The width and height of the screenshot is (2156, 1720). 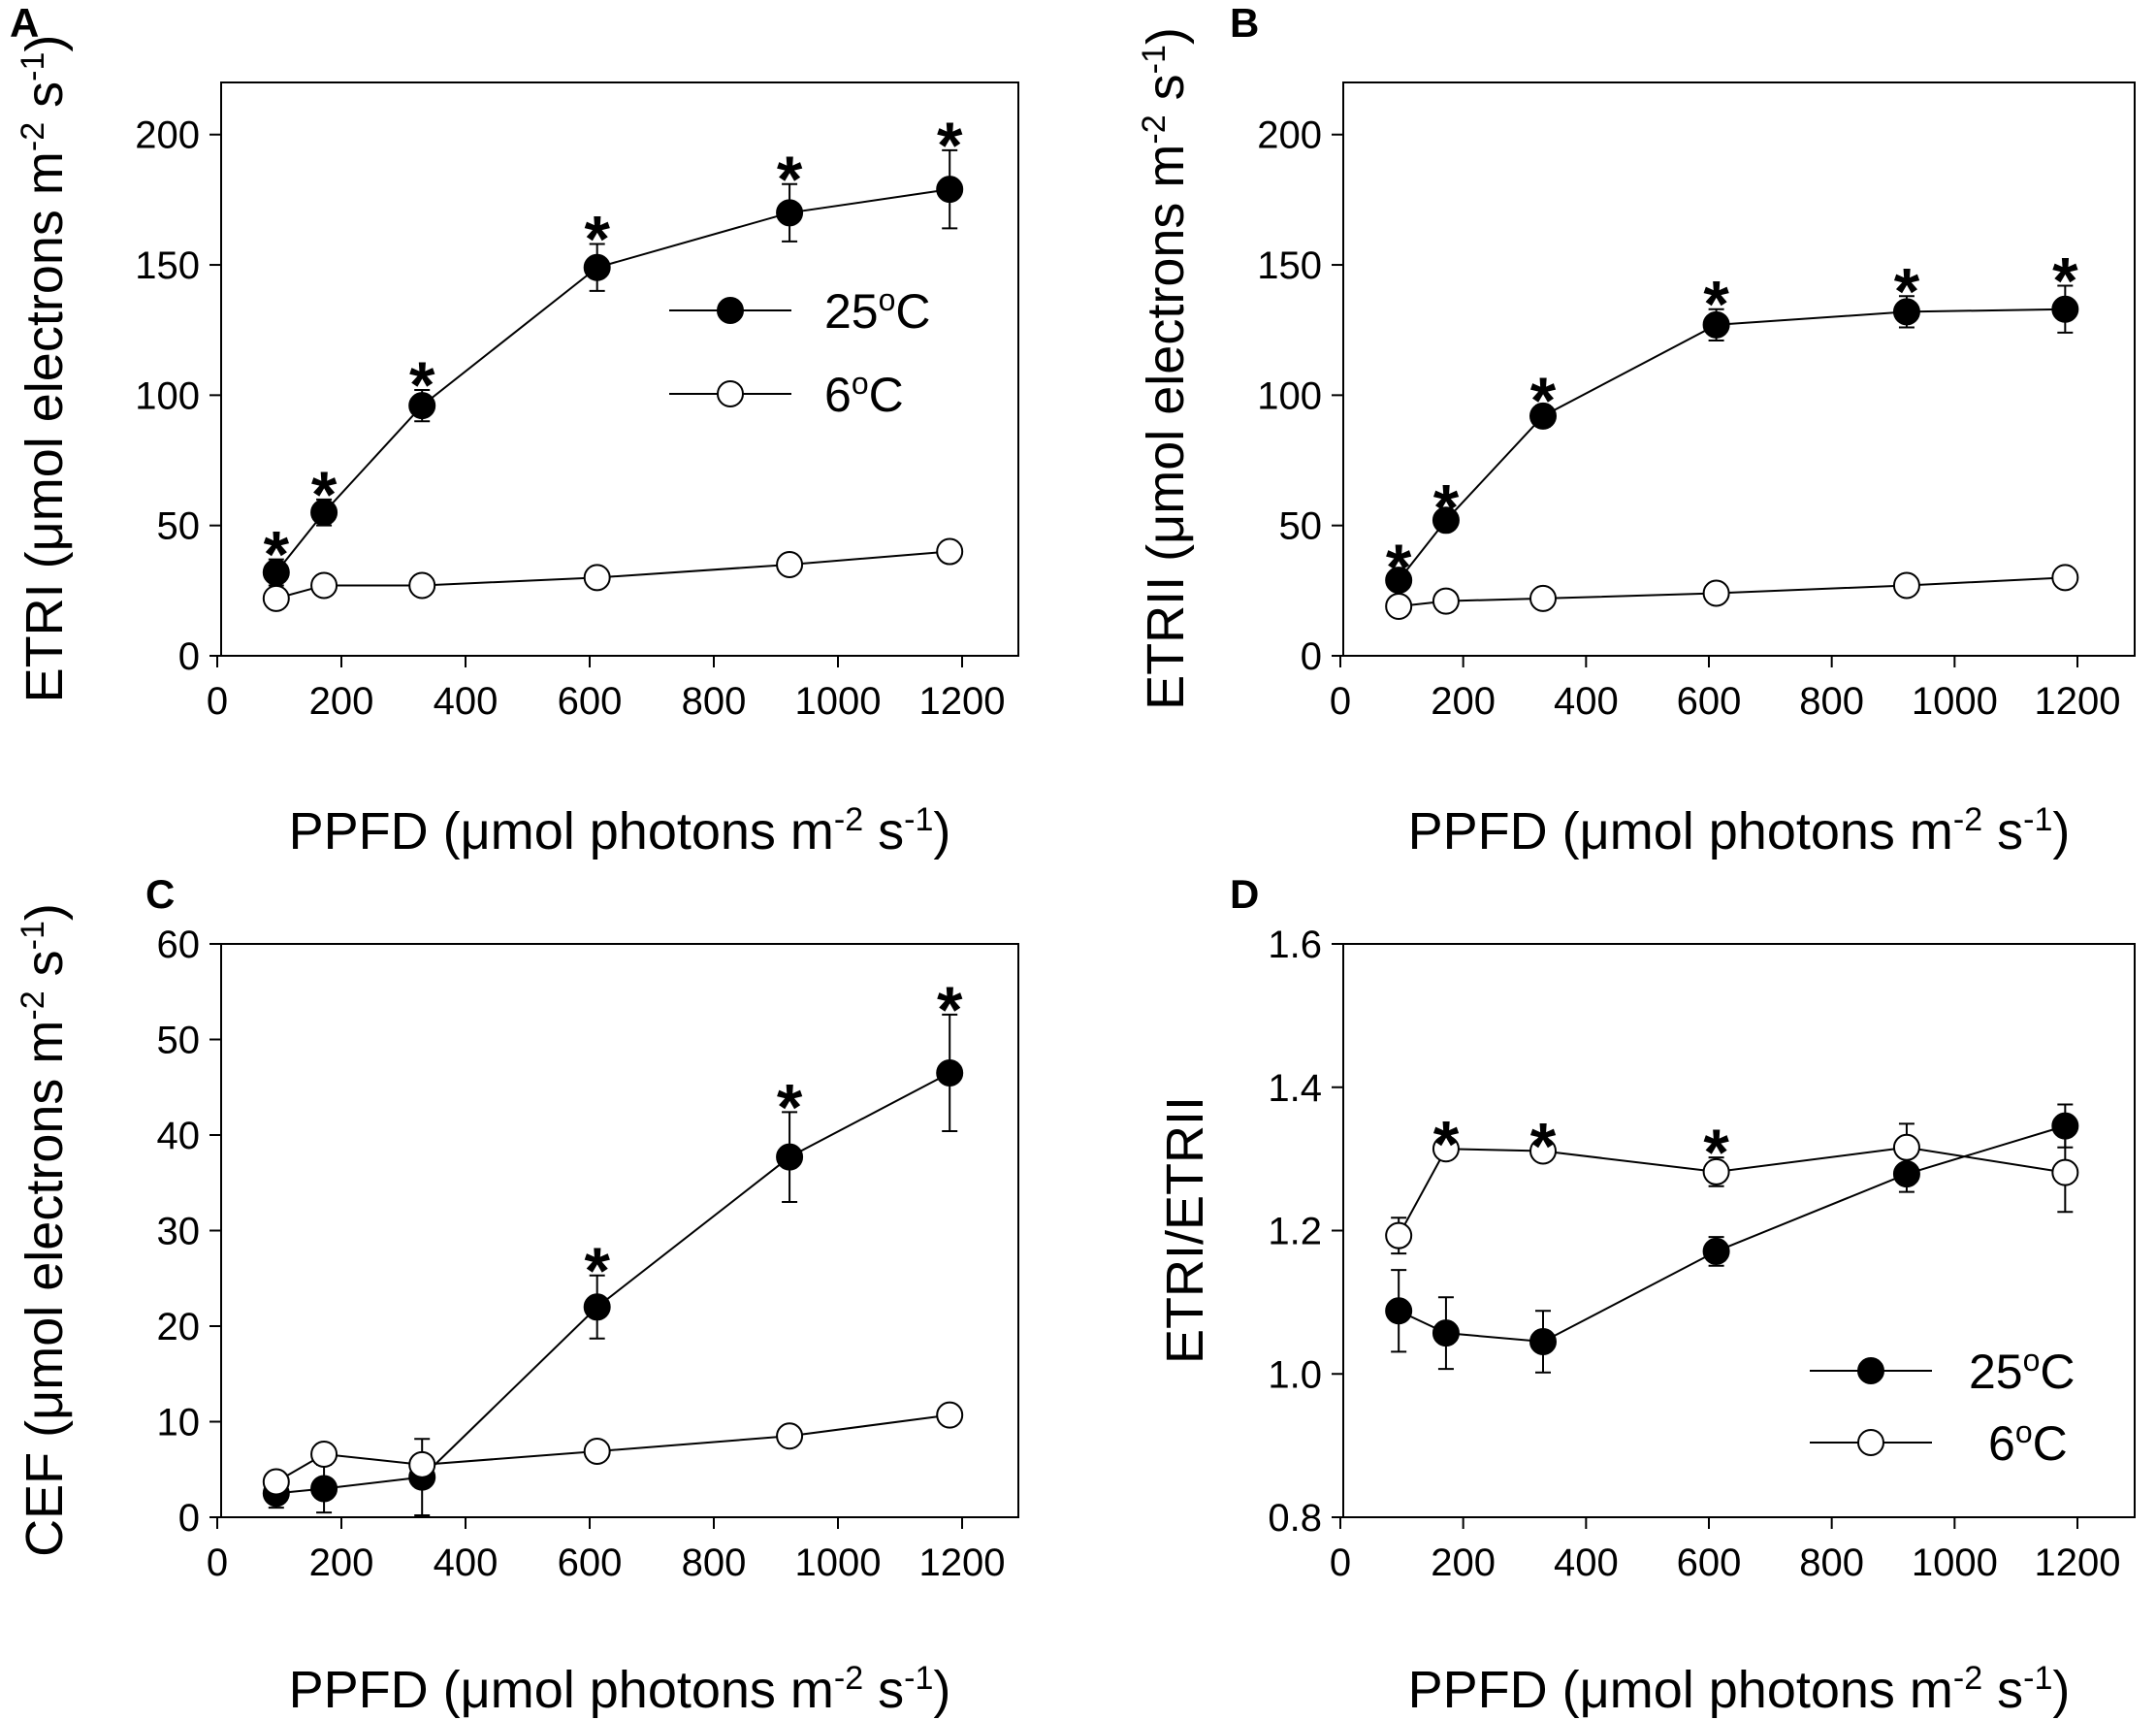 What do you see at coordinates (730, 393) in the screenshot?
I see `legend-marker-6c` at bounding box center [730, 393].